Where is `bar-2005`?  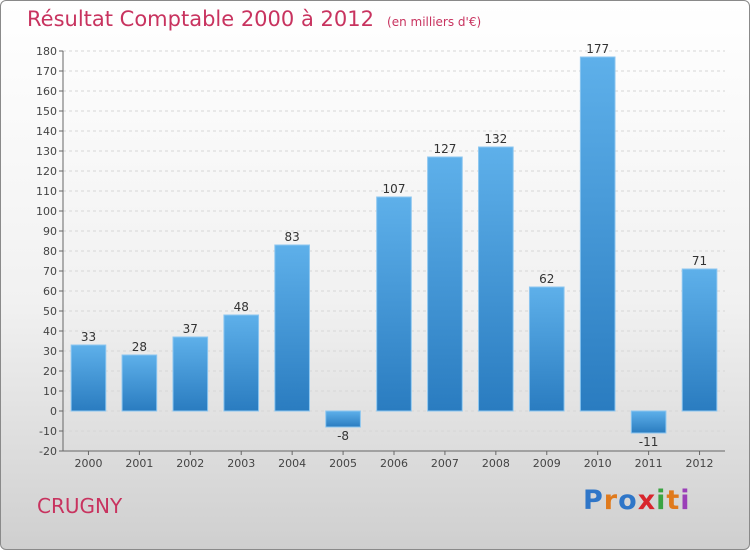 bar-2005 is located at coordinates (343, 419).